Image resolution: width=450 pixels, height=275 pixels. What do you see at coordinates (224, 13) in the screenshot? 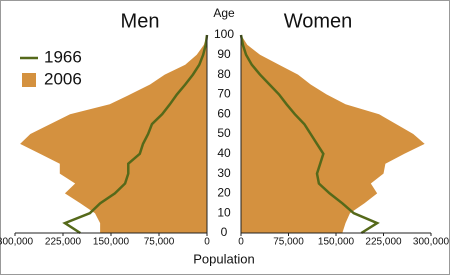
I see `y-axis-label: Age` at bounding box center [224, 13].